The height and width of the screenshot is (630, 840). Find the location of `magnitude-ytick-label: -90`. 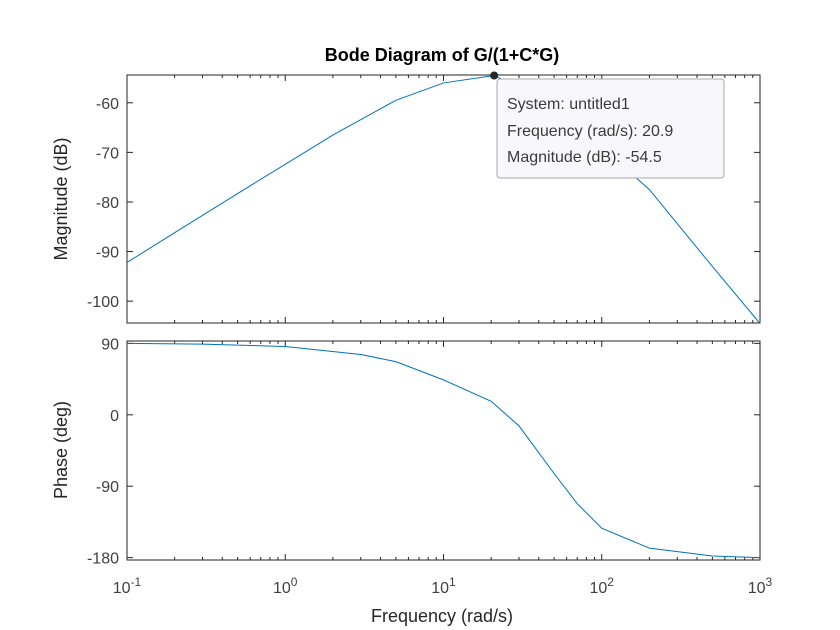

magnitude-ytick-label: -90 is located at coordinates (107, 253).